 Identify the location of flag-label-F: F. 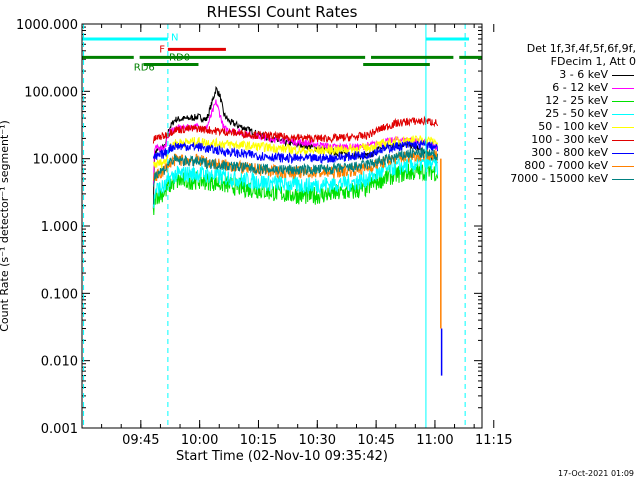
(162, 50).